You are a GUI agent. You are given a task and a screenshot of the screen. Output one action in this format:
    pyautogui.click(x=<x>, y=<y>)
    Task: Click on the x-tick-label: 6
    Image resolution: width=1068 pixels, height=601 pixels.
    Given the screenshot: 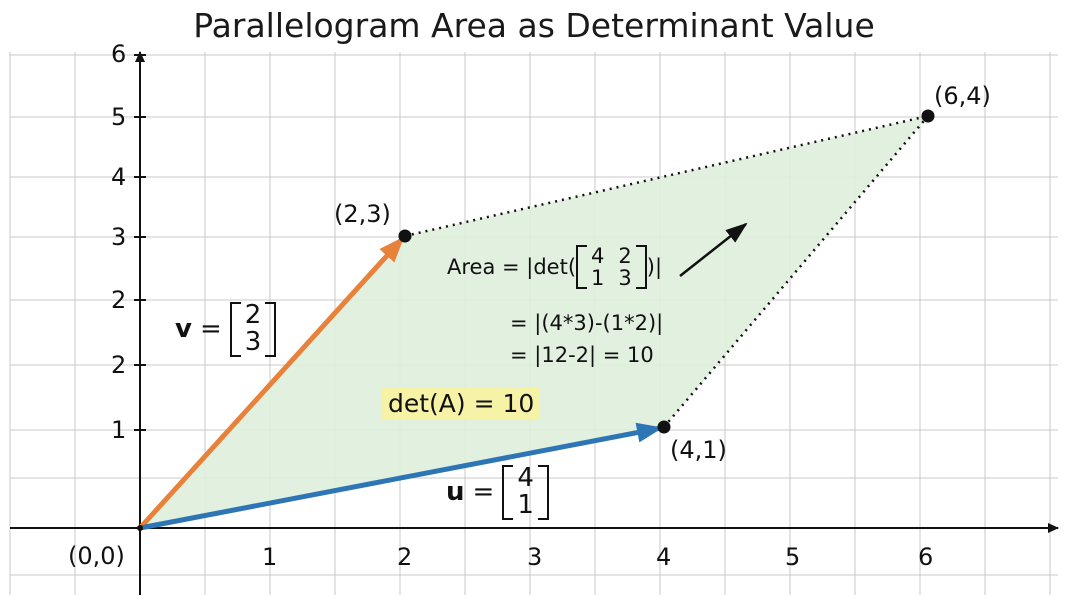 What is the action you would take?
    pyautogui.click(x=926, y=557)
    